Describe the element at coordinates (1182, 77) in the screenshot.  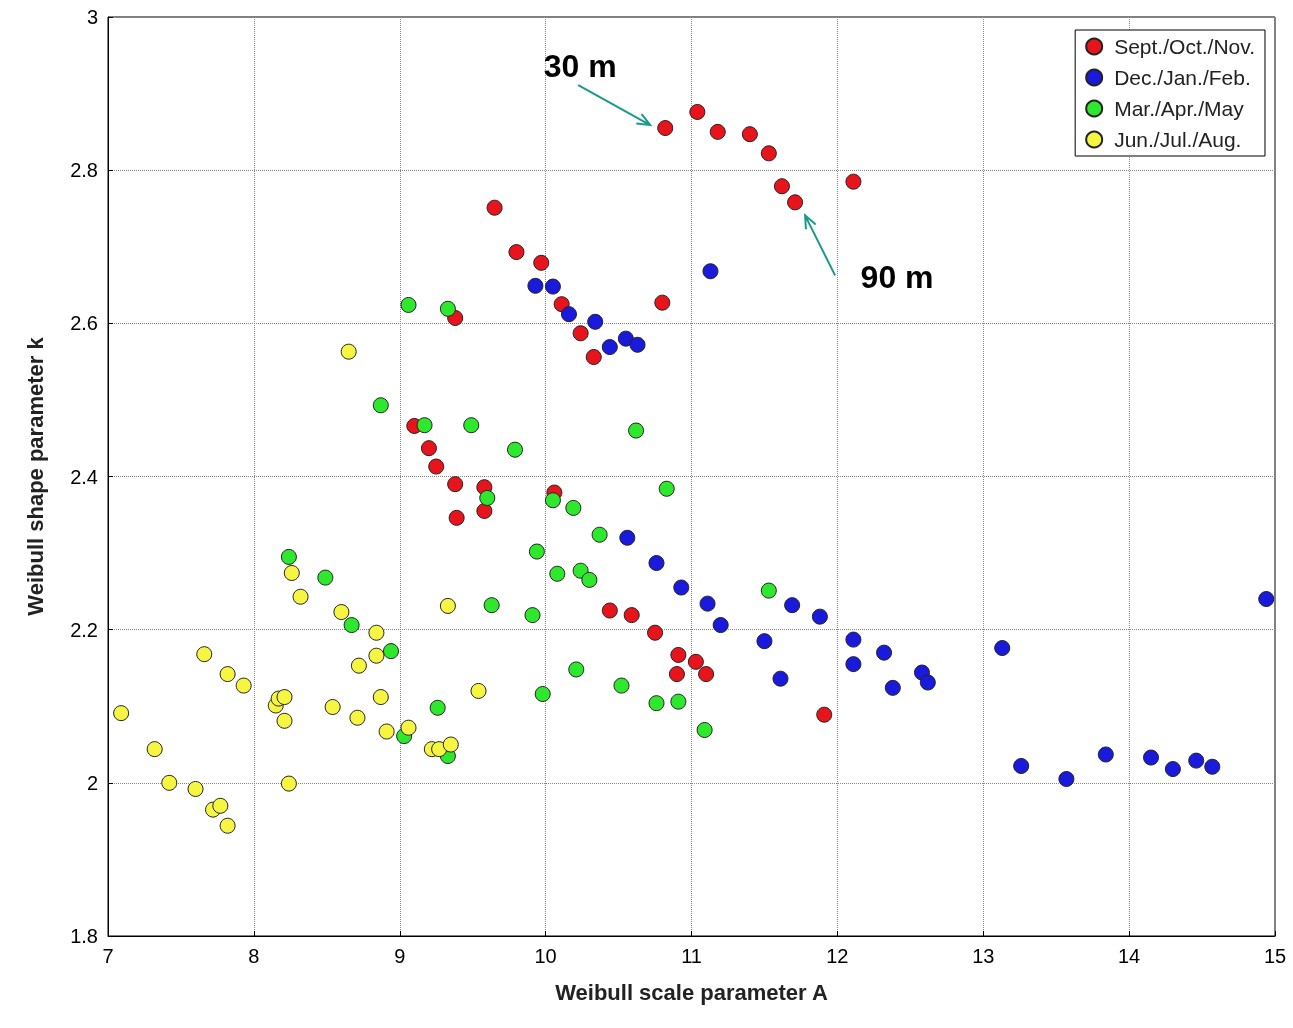
I see `legend-label: Dec./Jan./Feb.` at that location.